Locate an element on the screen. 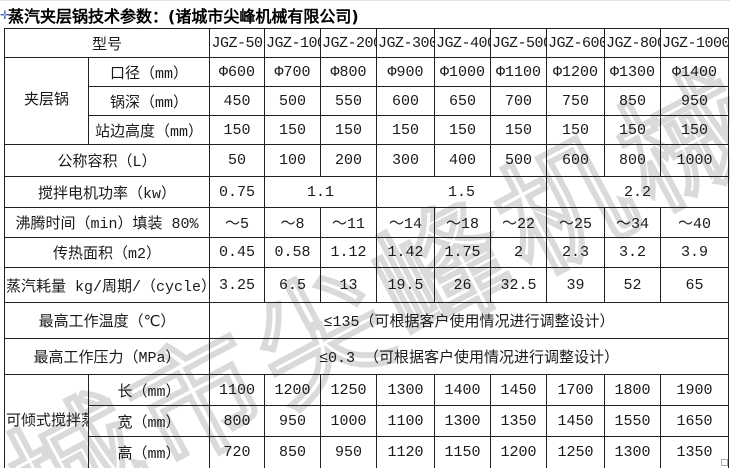  cell: 1700 is located at coordinates (576, 390).